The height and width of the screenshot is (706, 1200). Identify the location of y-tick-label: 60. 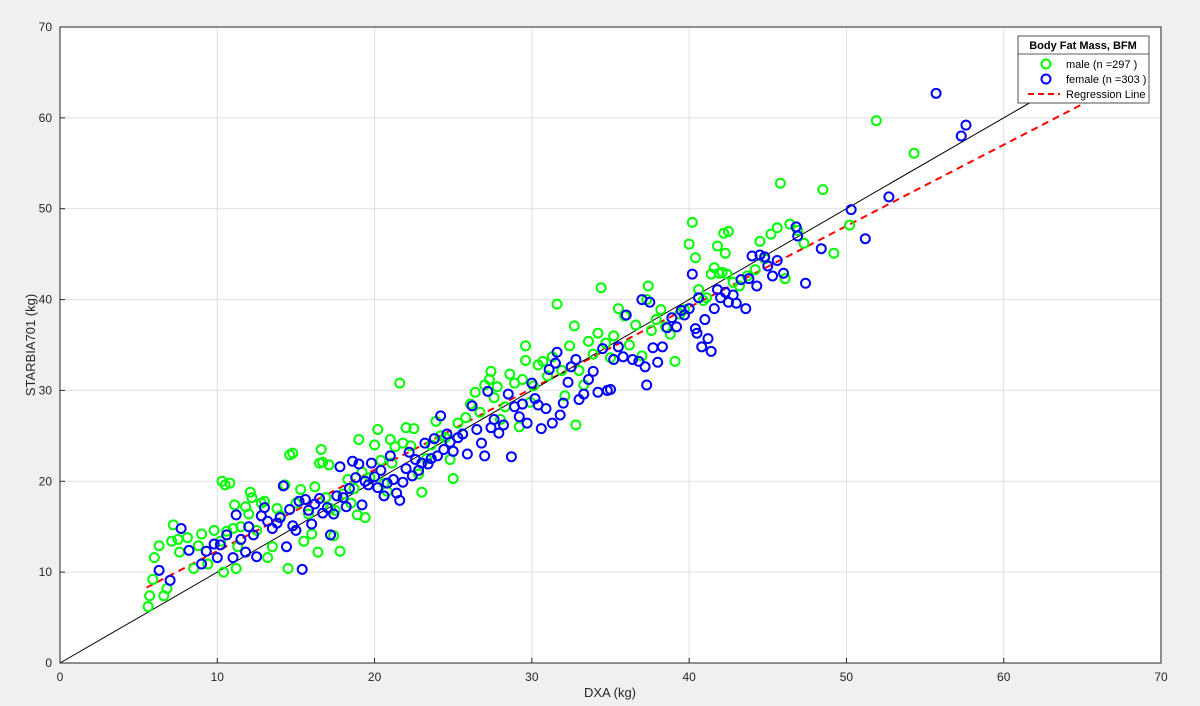
(46, 118).